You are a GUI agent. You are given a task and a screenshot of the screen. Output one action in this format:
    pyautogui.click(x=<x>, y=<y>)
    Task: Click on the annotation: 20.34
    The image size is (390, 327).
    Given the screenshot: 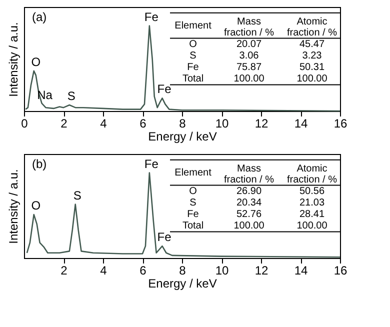 What is the action you would take?
    pyautogui.click(x=249, y=203)
    